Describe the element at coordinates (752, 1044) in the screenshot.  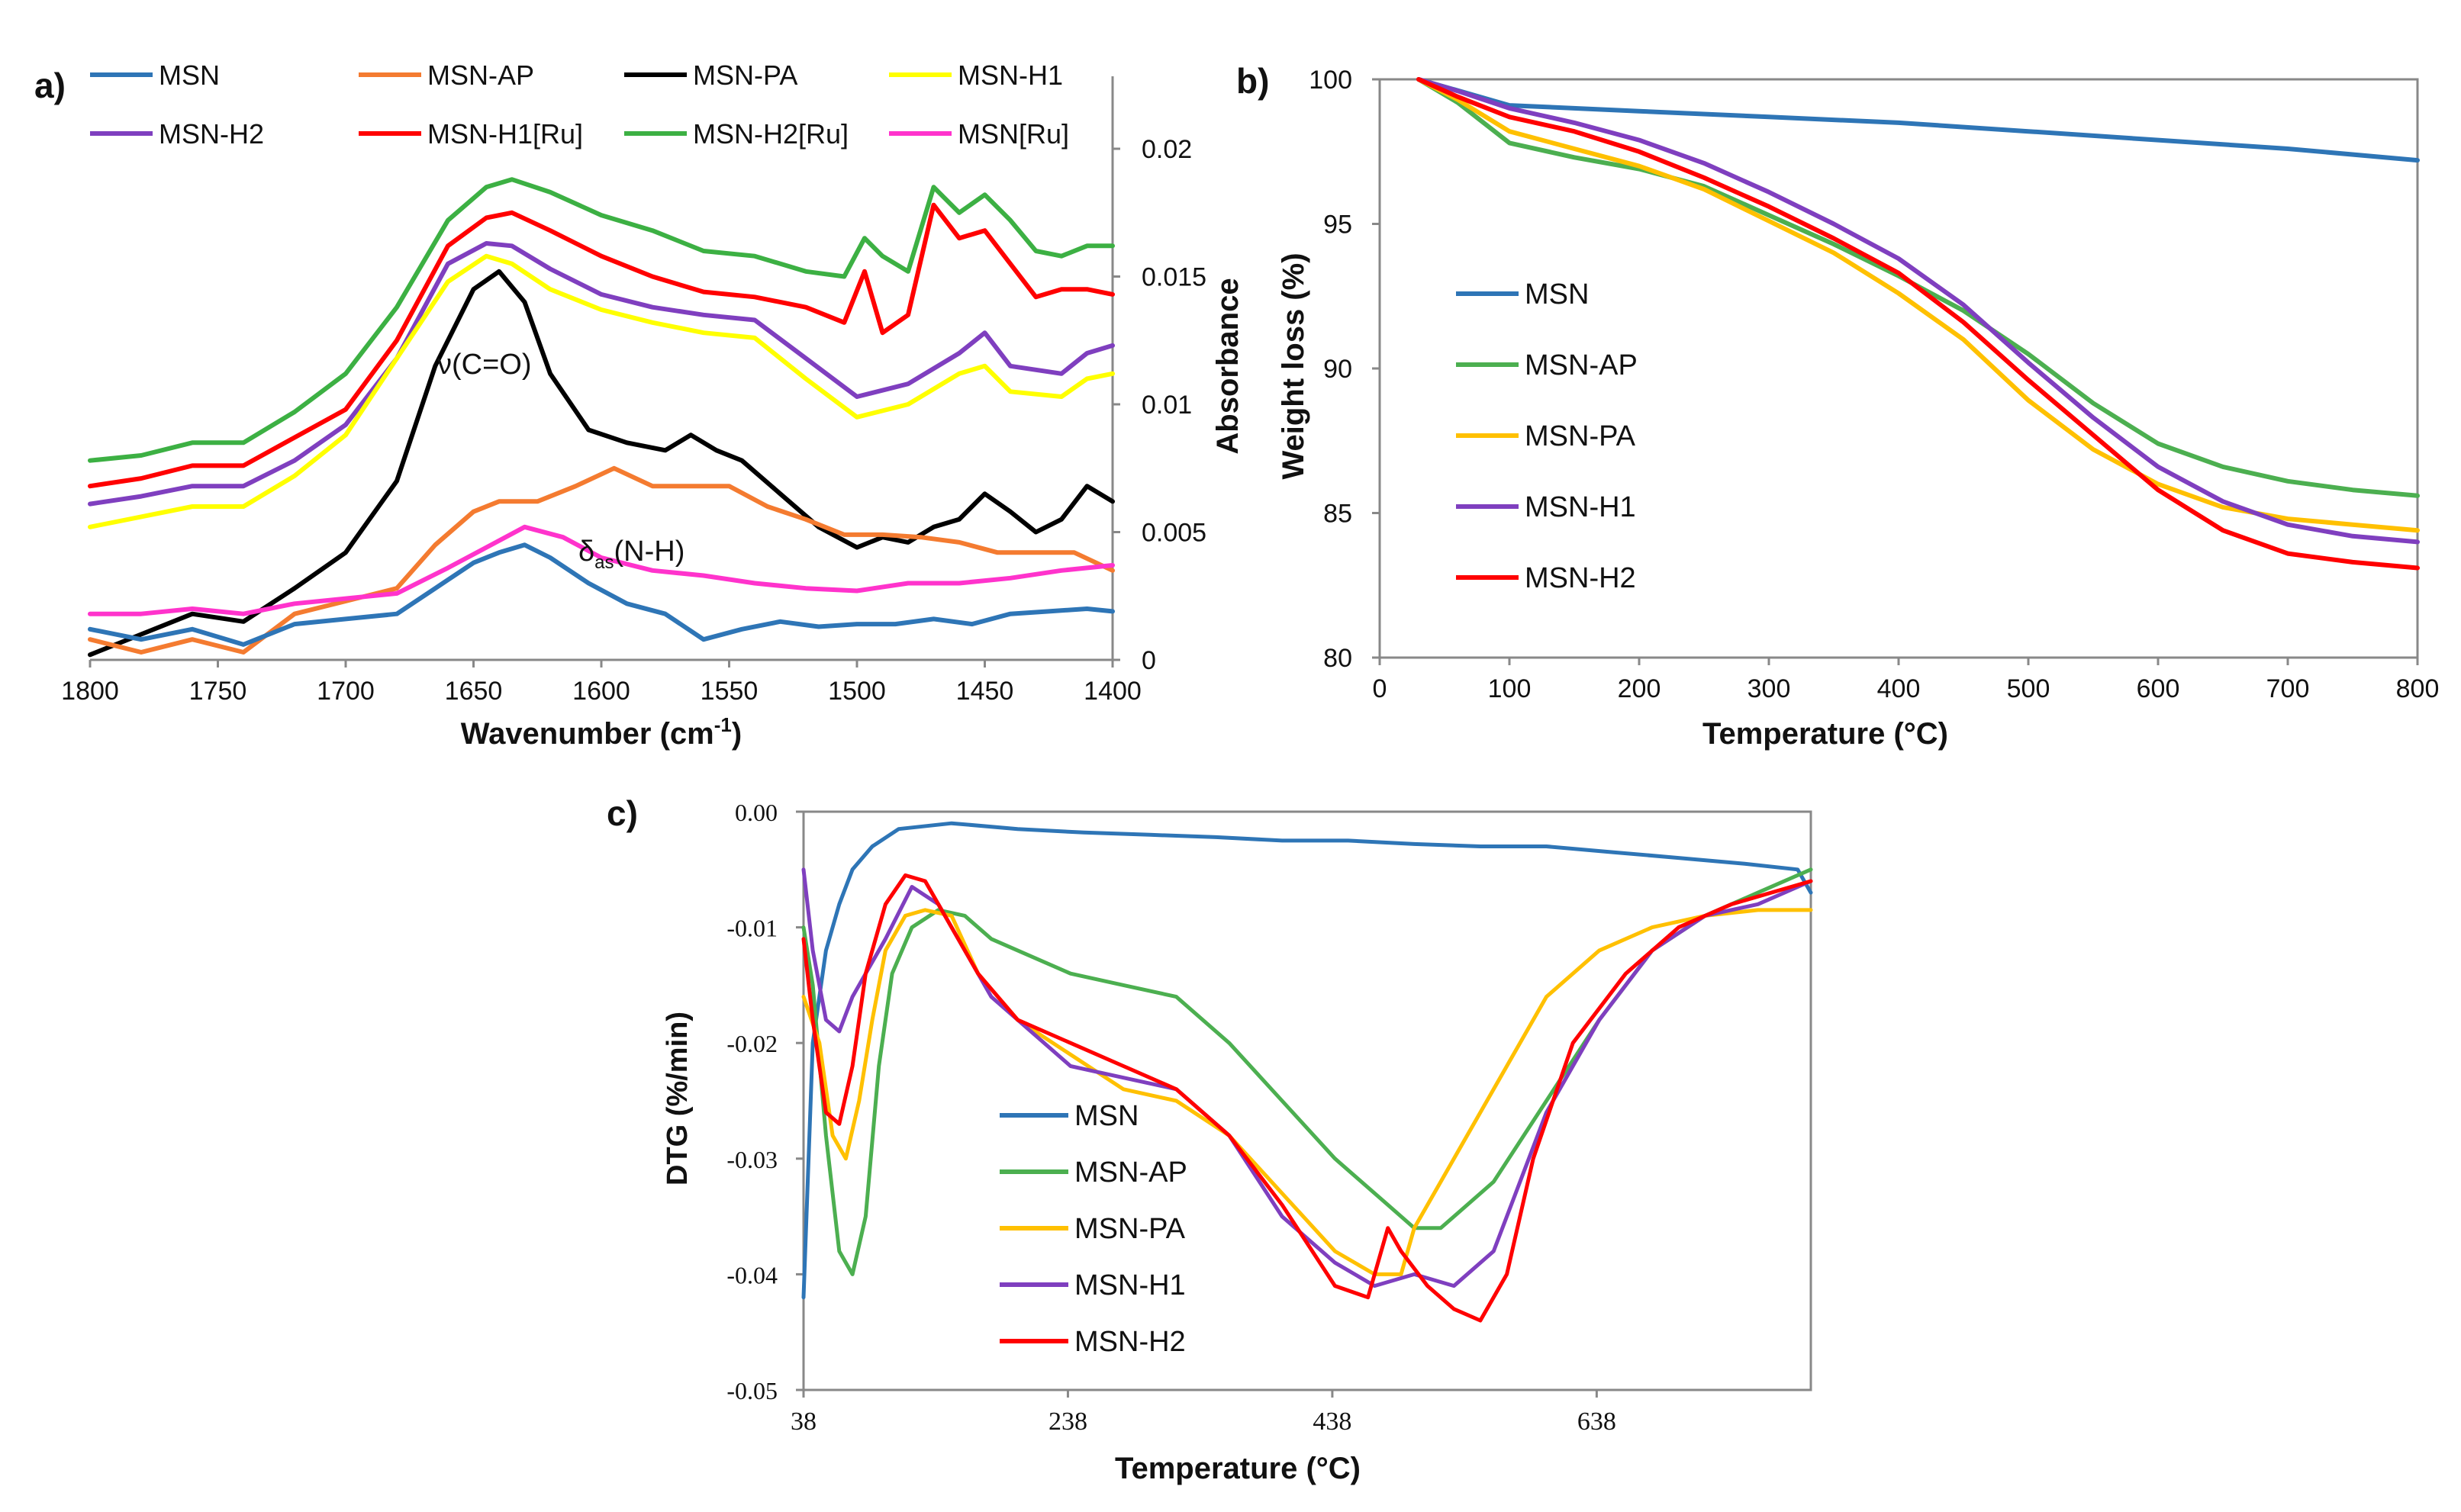
I see `y-tick-label: -0.02` at that location.